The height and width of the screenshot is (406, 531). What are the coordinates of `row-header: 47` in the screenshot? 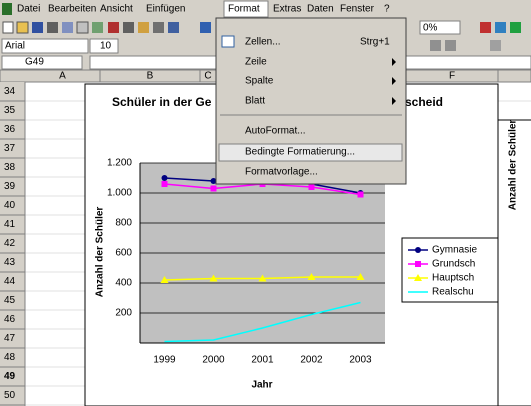 It's located at (10, 338).